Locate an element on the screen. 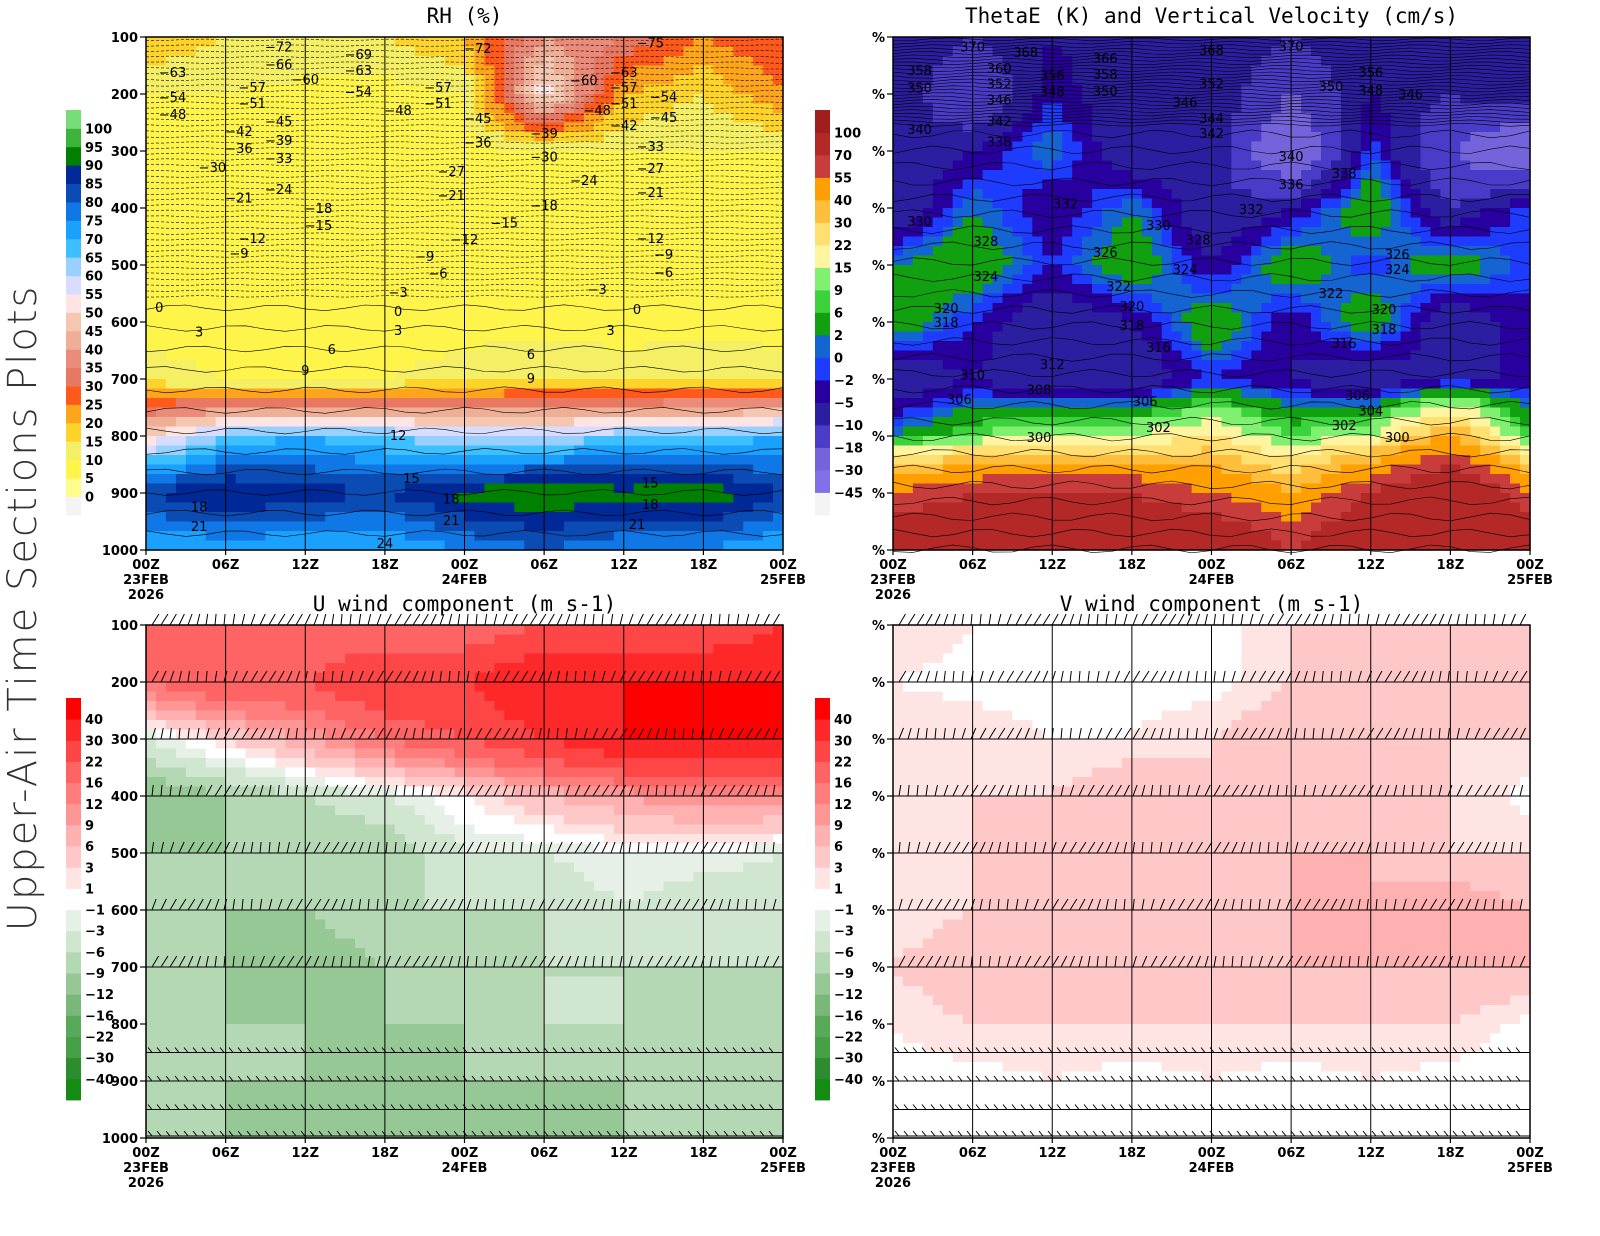 This screenshot has height=1236, width=1600. contour-label: 21 is located at coordinates (451, 521).